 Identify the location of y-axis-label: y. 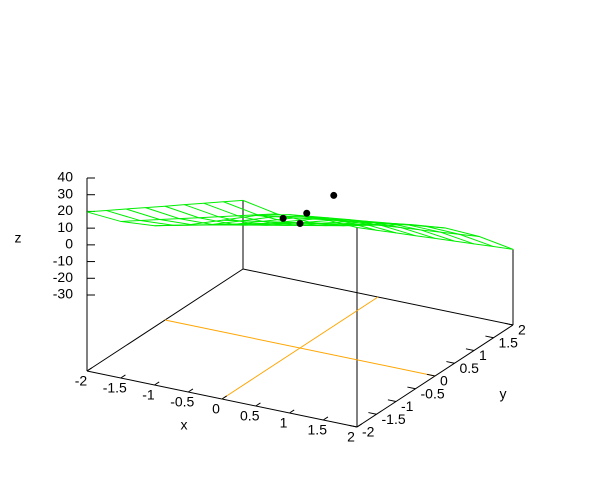
(503, 394).